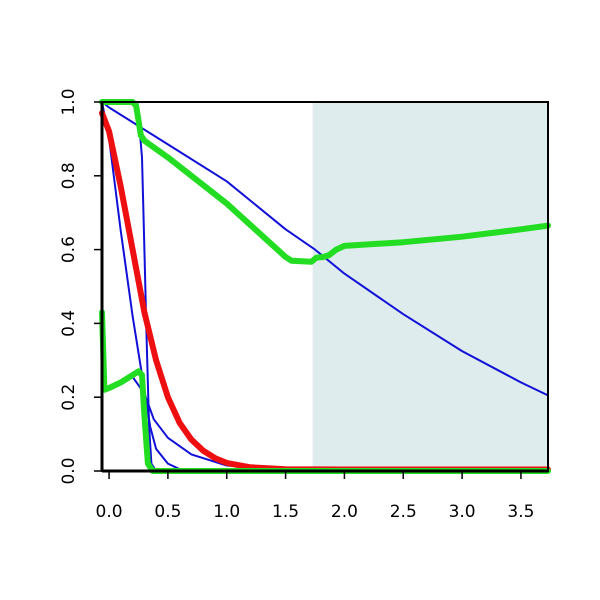 The height and width of the screenshot is (600, 600). I want to click on x-tick-label: 2.5, so click(403, 512).